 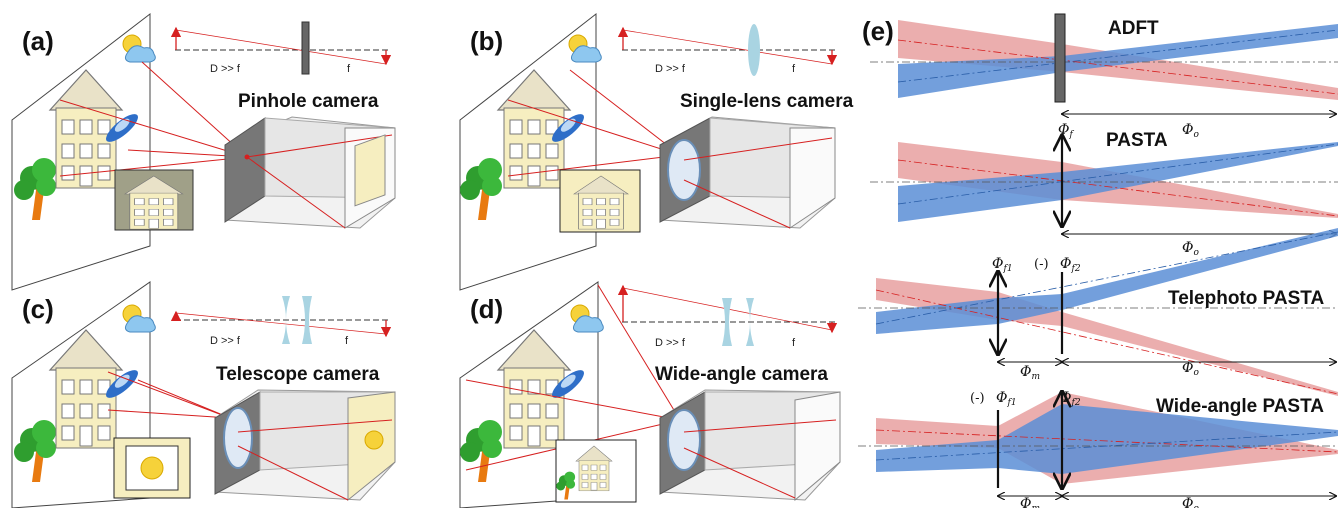 I want to click on panel-label-d: (d), so click(x=486, y=309).